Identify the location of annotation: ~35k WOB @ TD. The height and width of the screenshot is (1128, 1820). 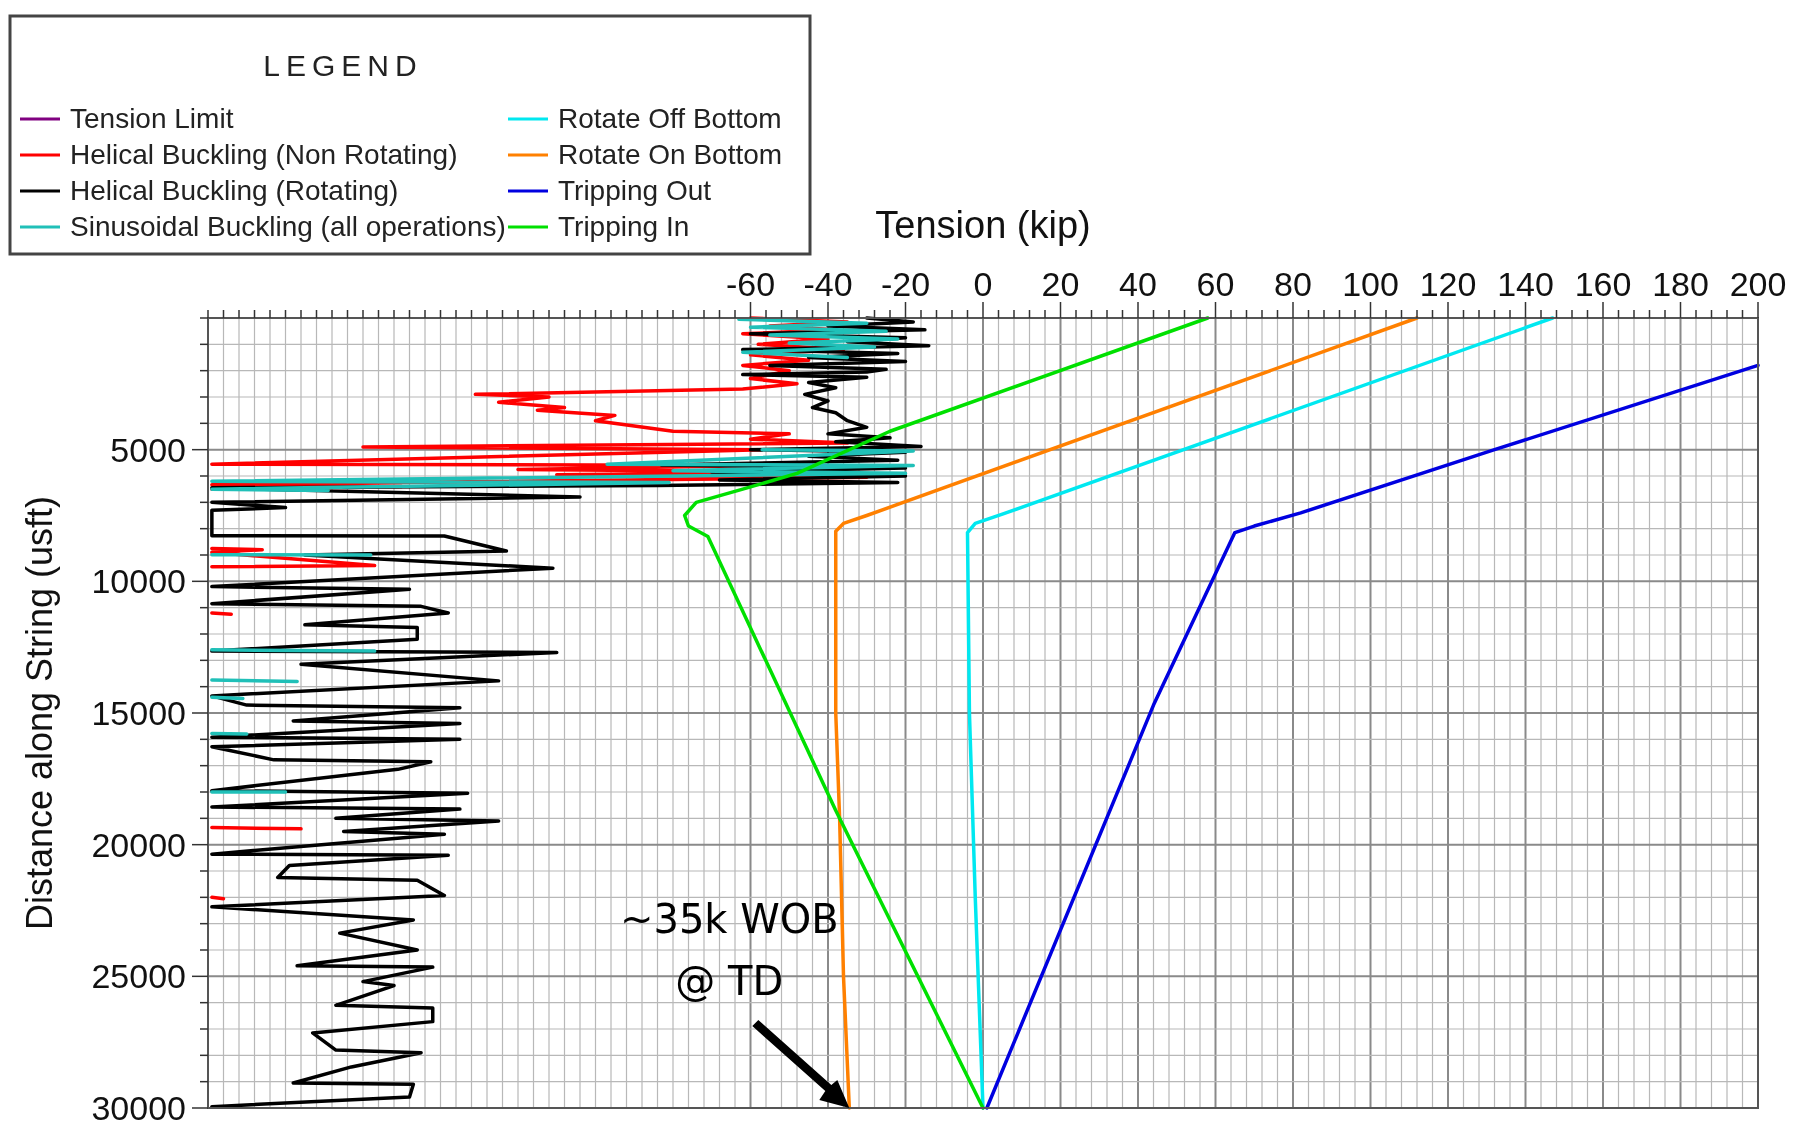
(729, 950).